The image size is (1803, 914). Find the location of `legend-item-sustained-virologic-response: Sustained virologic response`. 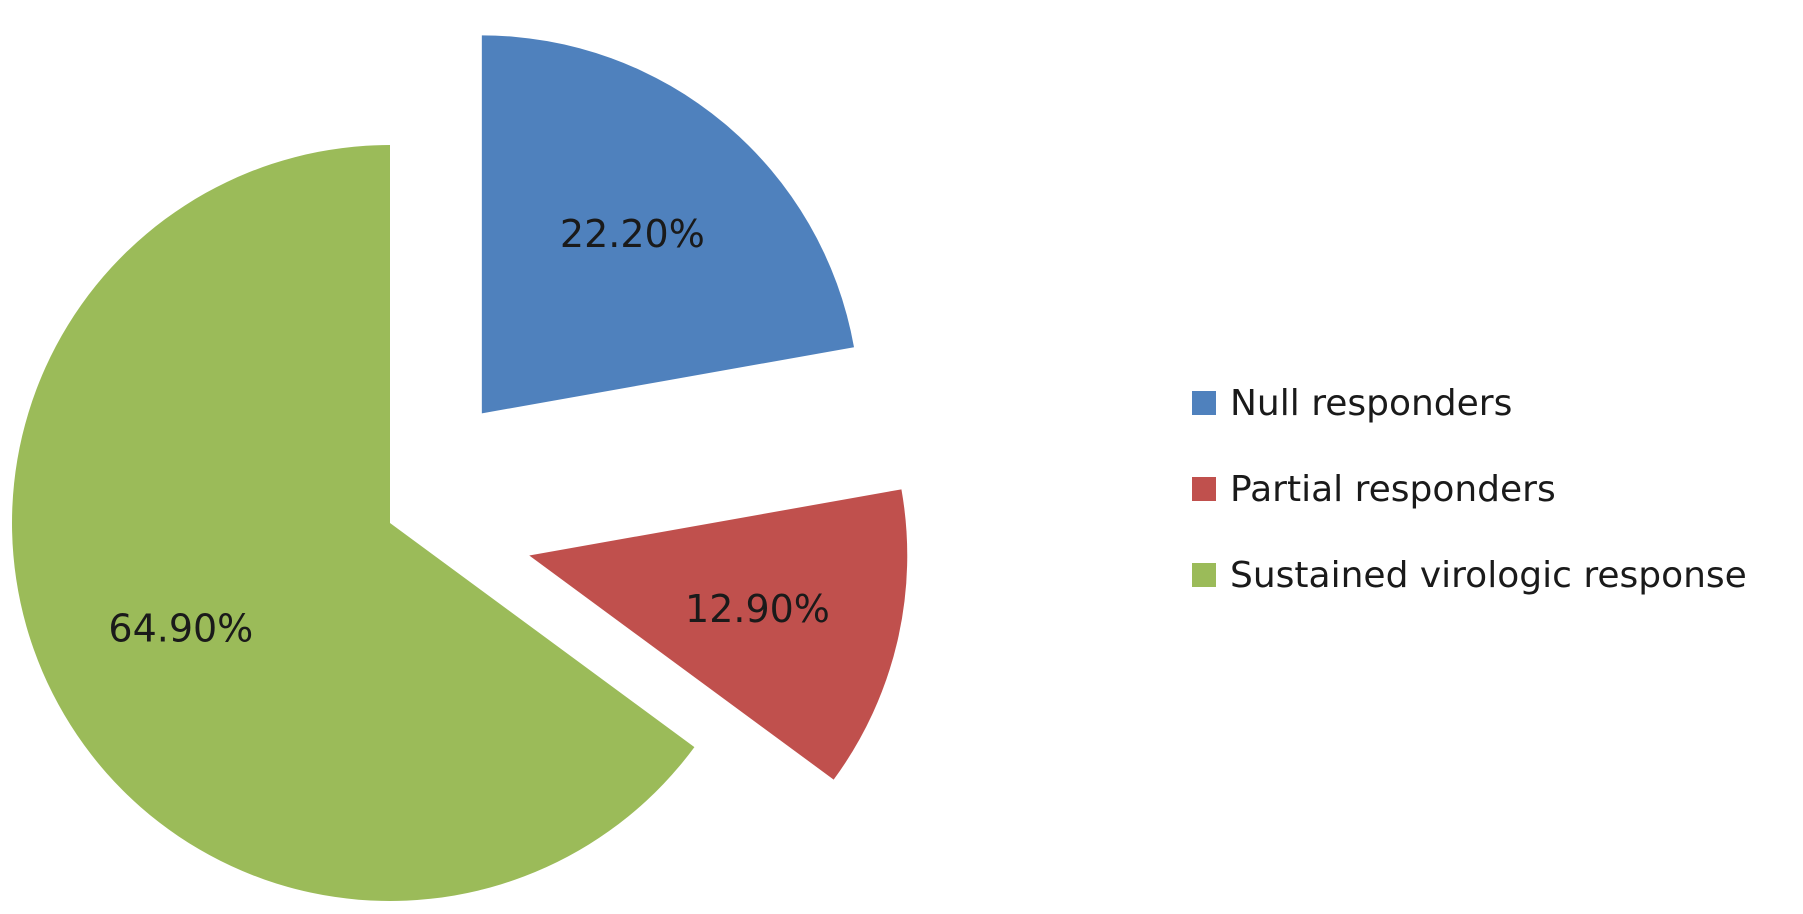

legend-item-sustained-virologic-response: Sustained virologic response is located at coordinates (1492, 575).